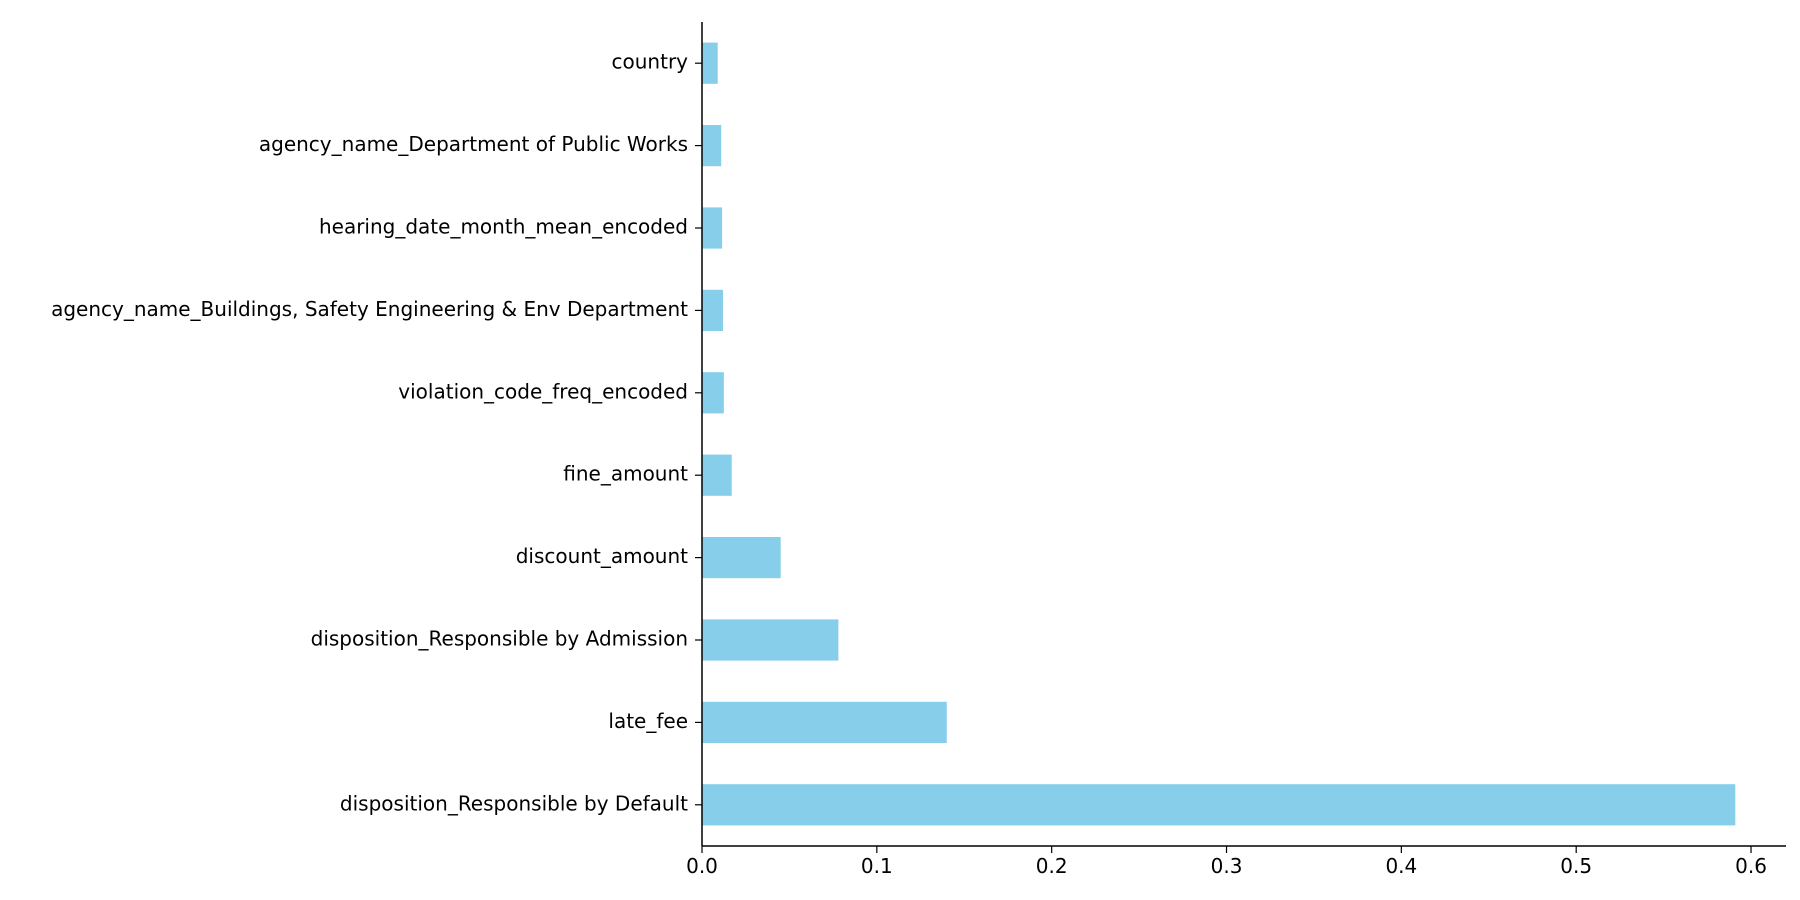 The width and height of the screenshot is (1800, 900). I want to click on y-tick-label: late_fee, so click(648, 721).